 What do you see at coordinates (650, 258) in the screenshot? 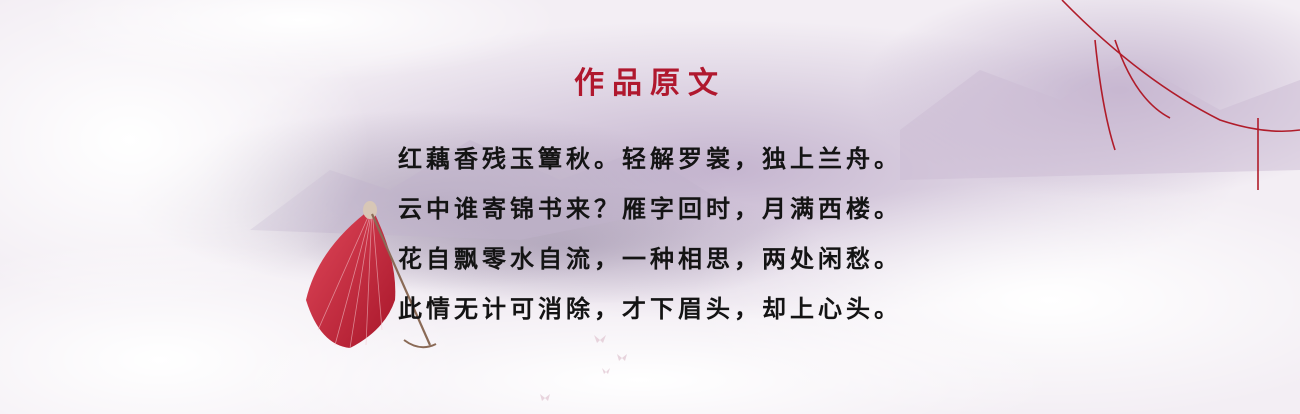
I see `poem-line: 花自飘零水自流，一种相思，两处闲愁。` at bounding box center [650, 258].